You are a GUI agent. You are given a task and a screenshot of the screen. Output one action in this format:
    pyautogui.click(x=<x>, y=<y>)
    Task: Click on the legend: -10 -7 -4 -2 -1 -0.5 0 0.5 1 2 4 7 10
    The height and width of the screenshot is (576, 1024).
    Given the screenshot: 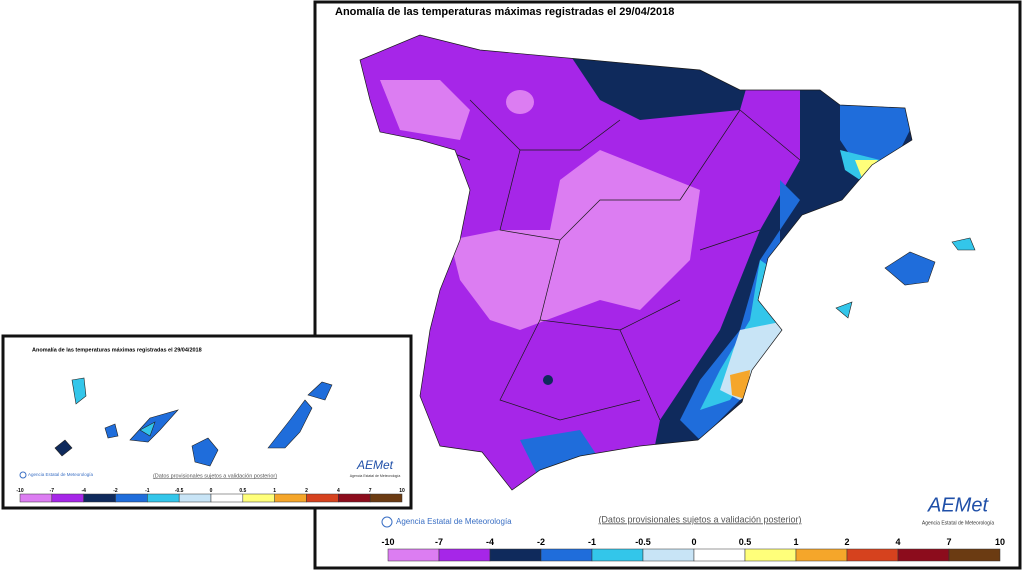 What is the action you would take?
    pyautogui.click(x=693, y=549)
    